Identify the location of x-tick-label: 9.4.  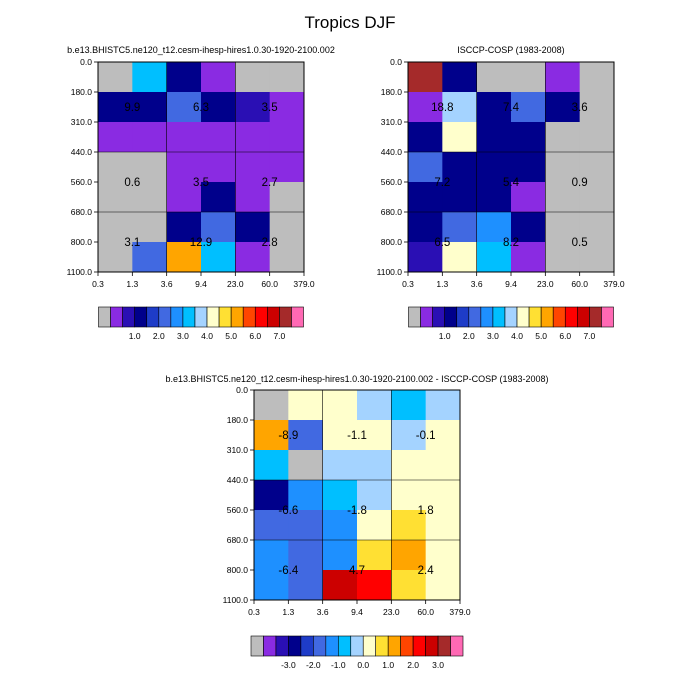
(201, 284).